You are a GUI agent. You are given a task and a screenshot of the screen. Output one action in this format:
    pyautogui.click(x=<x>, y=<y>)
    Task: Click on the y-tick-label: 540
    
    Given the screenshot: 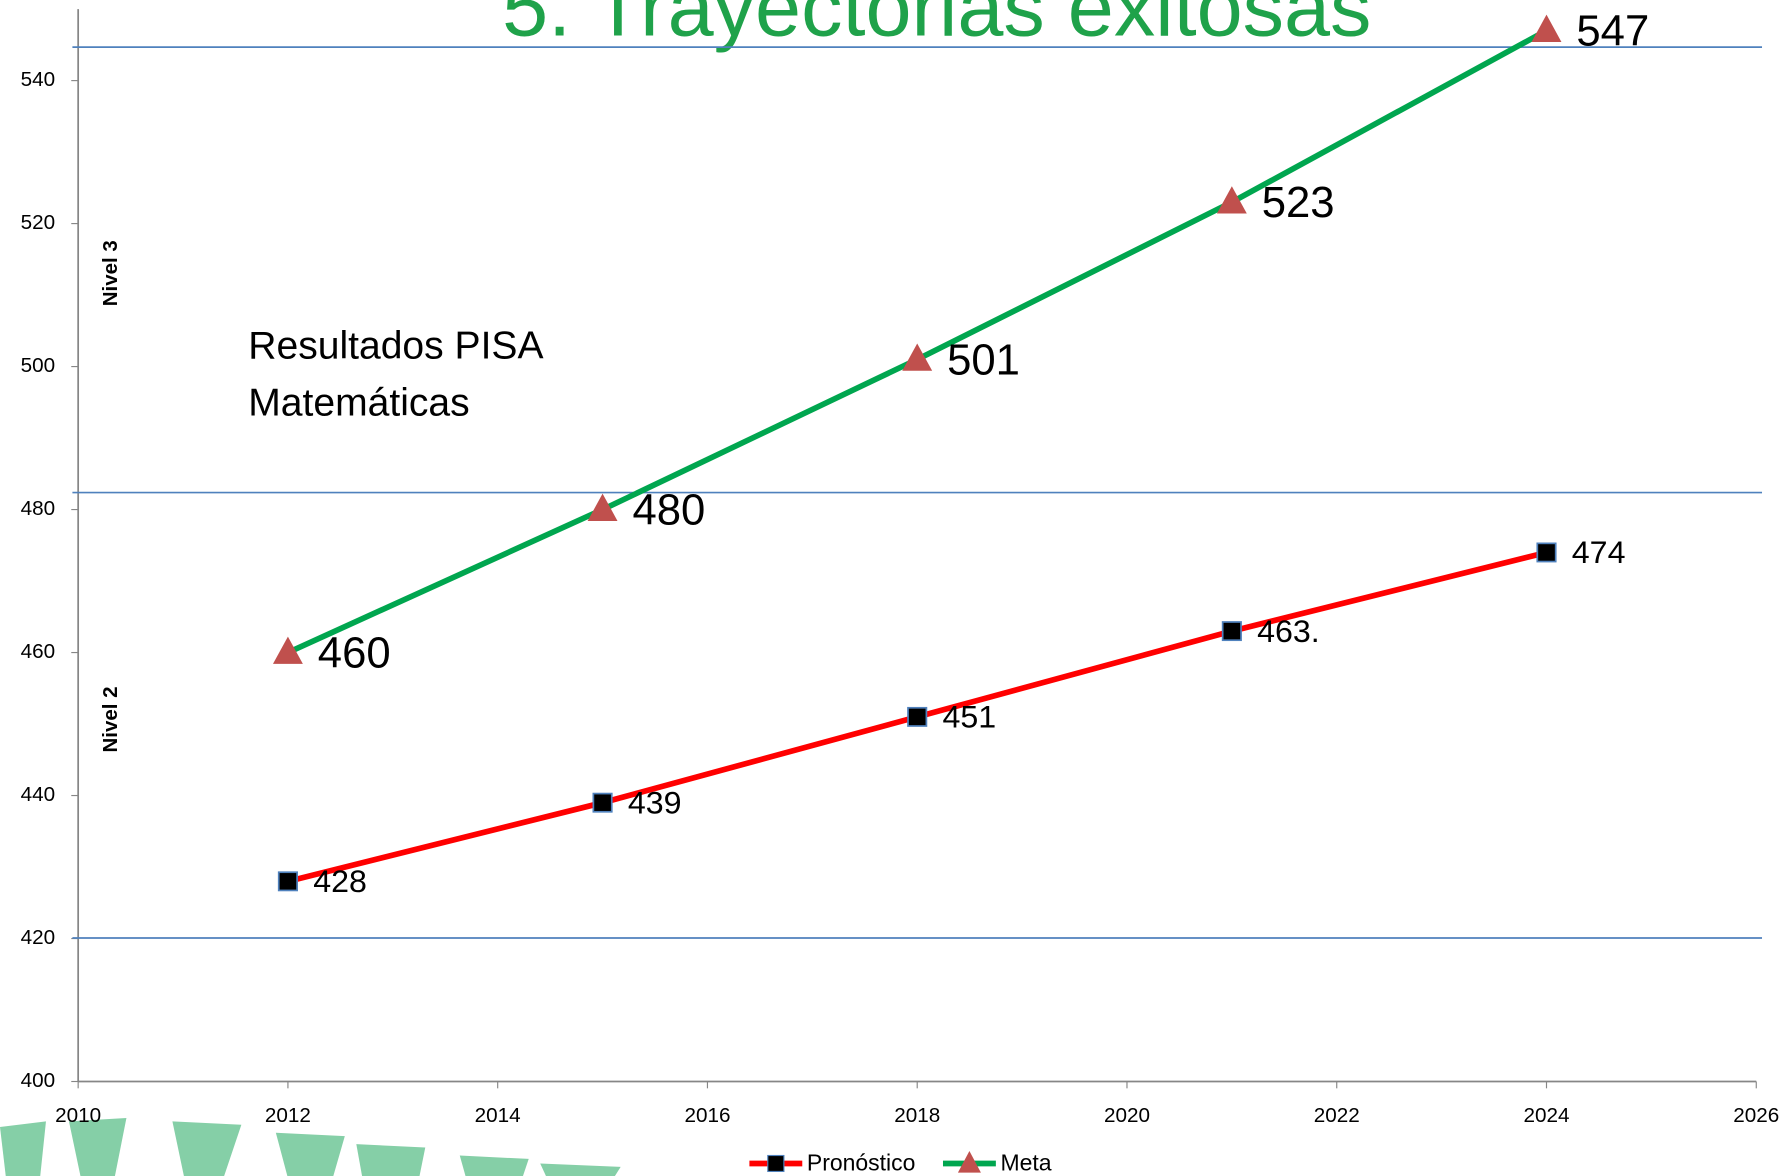 What is the action you would take?
    pyautogui.click(x=38, y=79)
    